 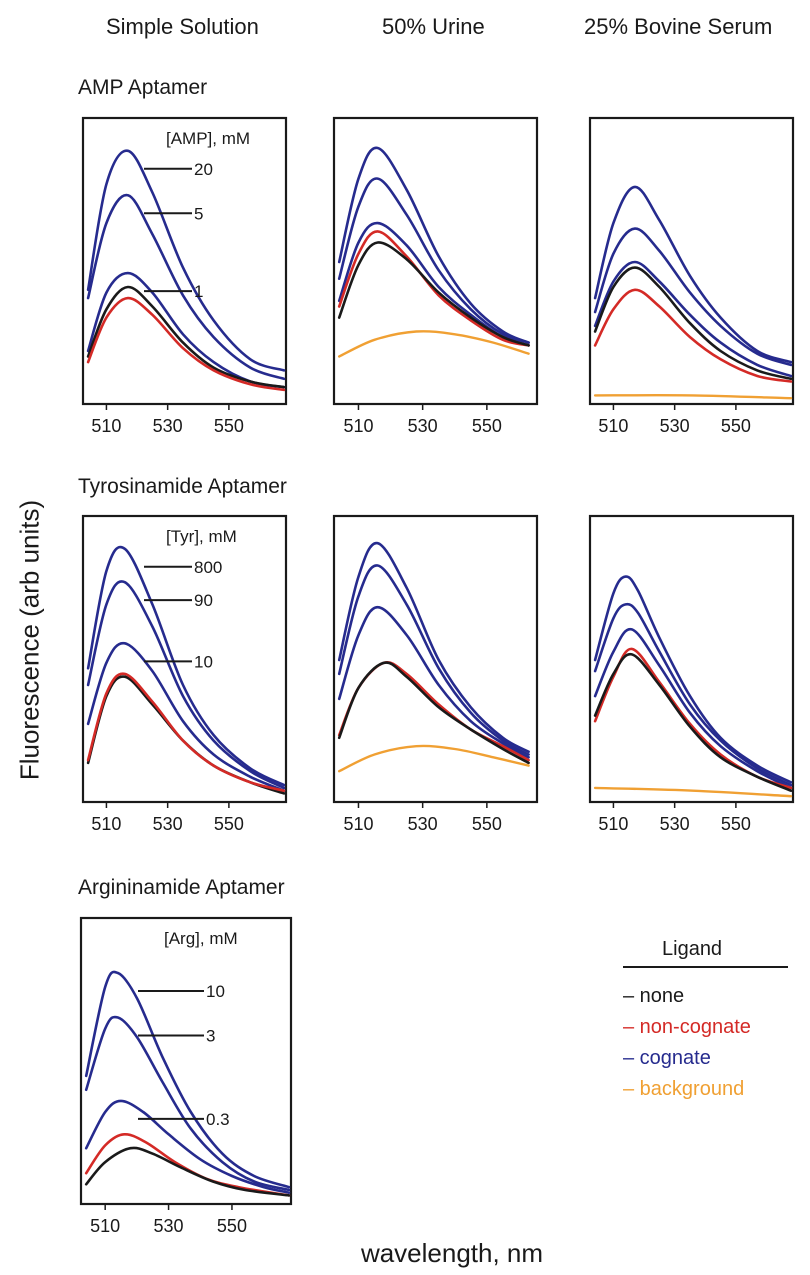 I want to click on column-title-bovine-serum: 25% Bovine Serum, so click(x=678, y=26).